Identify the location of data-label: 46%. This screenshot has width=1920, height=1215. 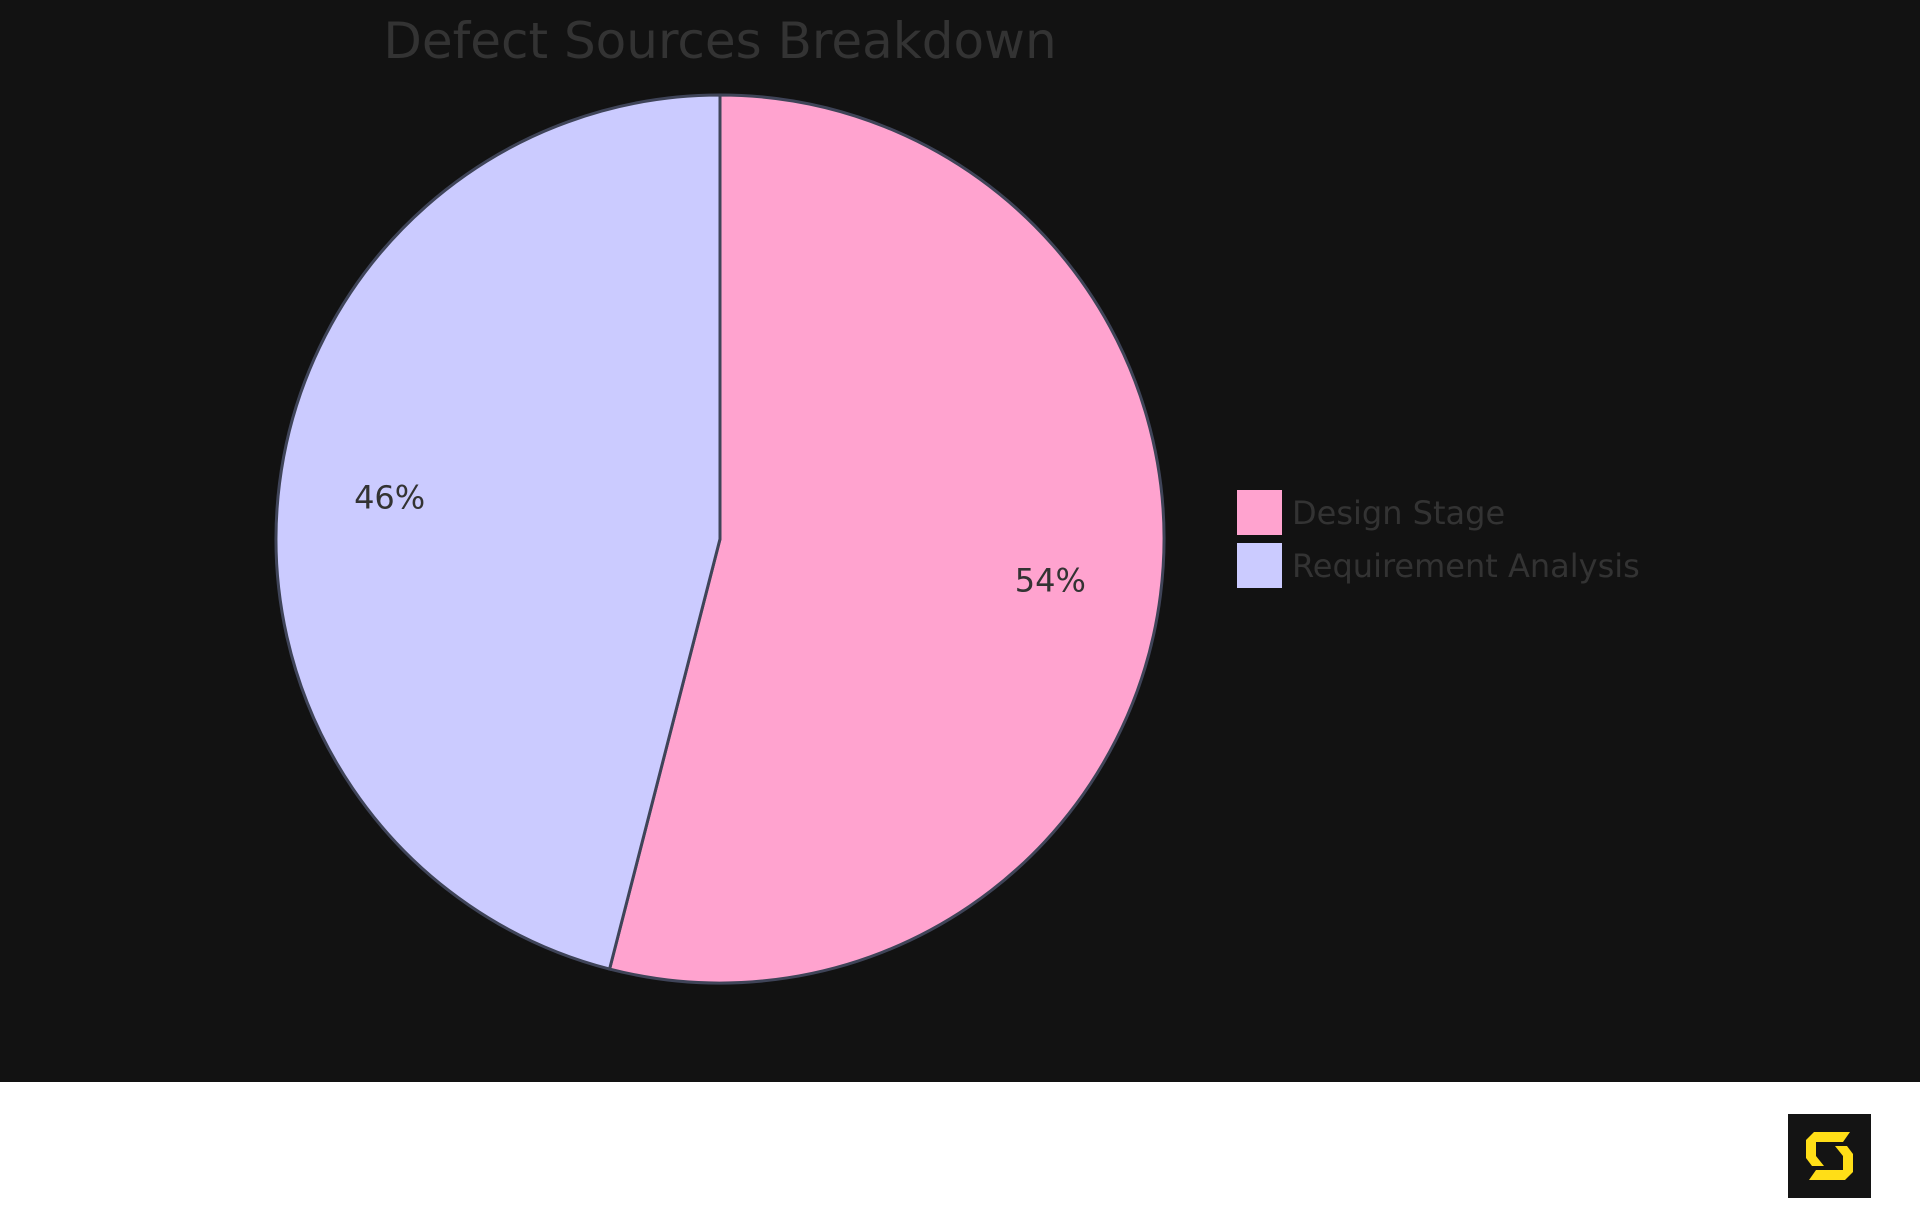
(389, 497).